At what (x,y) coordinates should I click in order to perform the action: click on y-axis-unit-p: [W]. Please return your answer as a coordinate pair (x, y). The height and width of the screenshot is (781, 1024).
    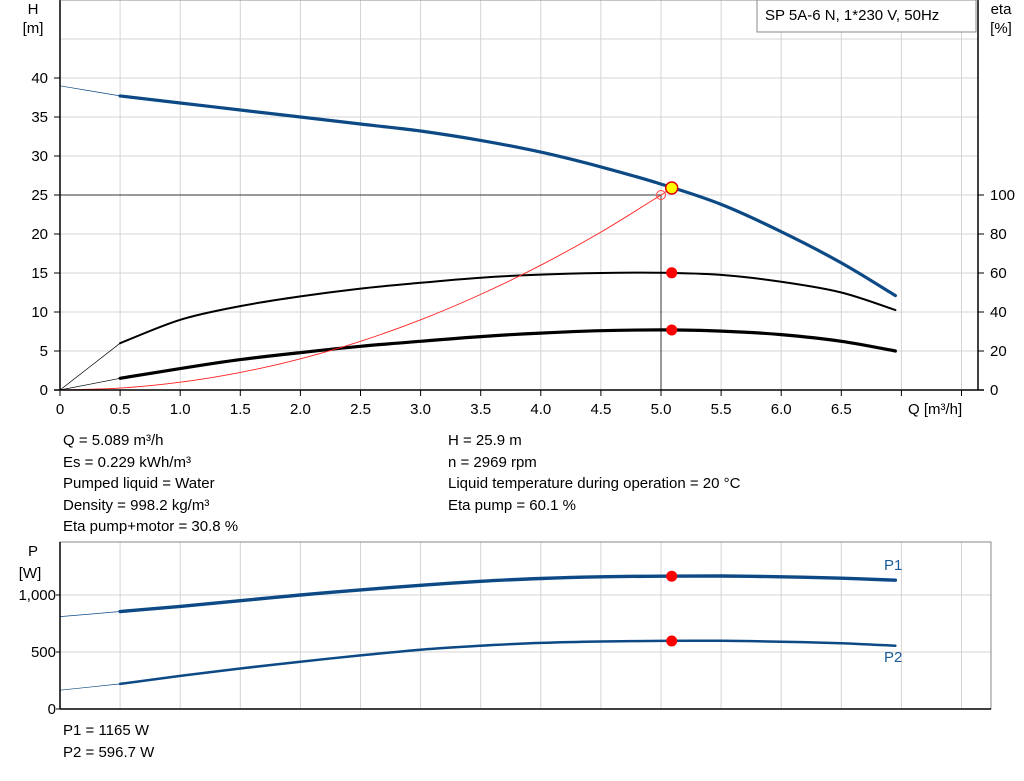
    Looking at the image, I should click on (30, 573).